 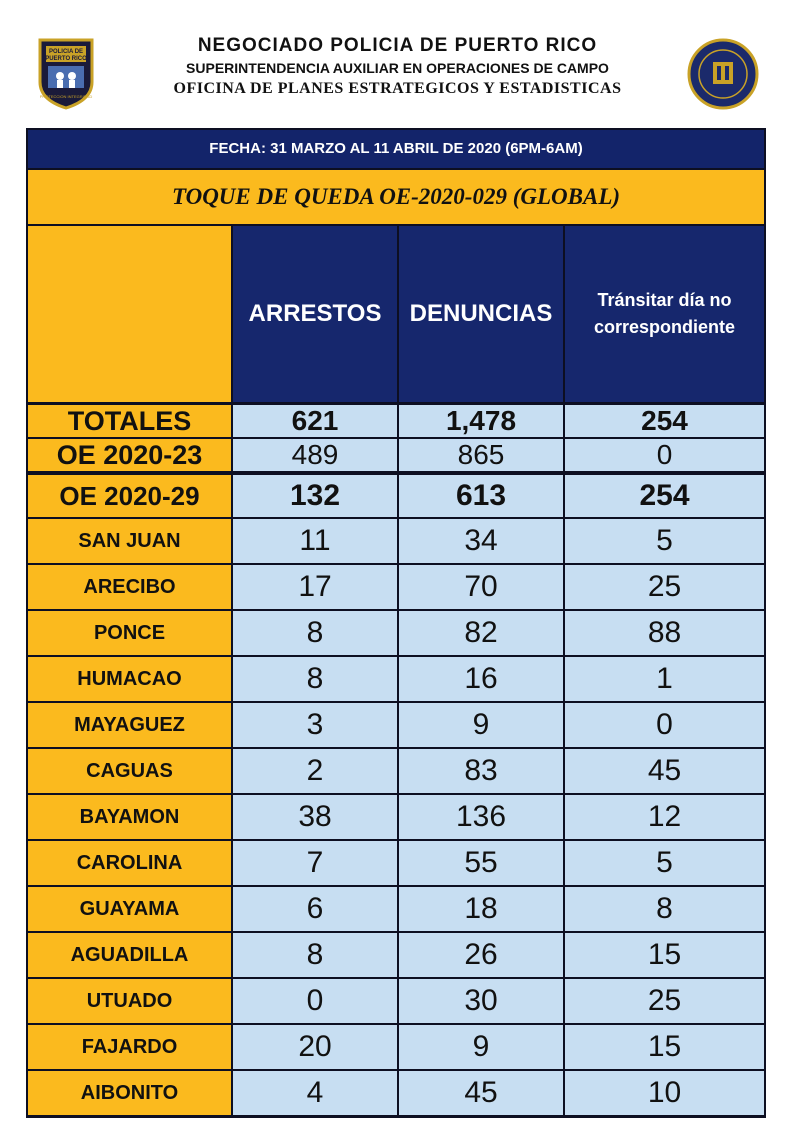 I want to click on region-row-value: 16, so click(x=481, y=679).